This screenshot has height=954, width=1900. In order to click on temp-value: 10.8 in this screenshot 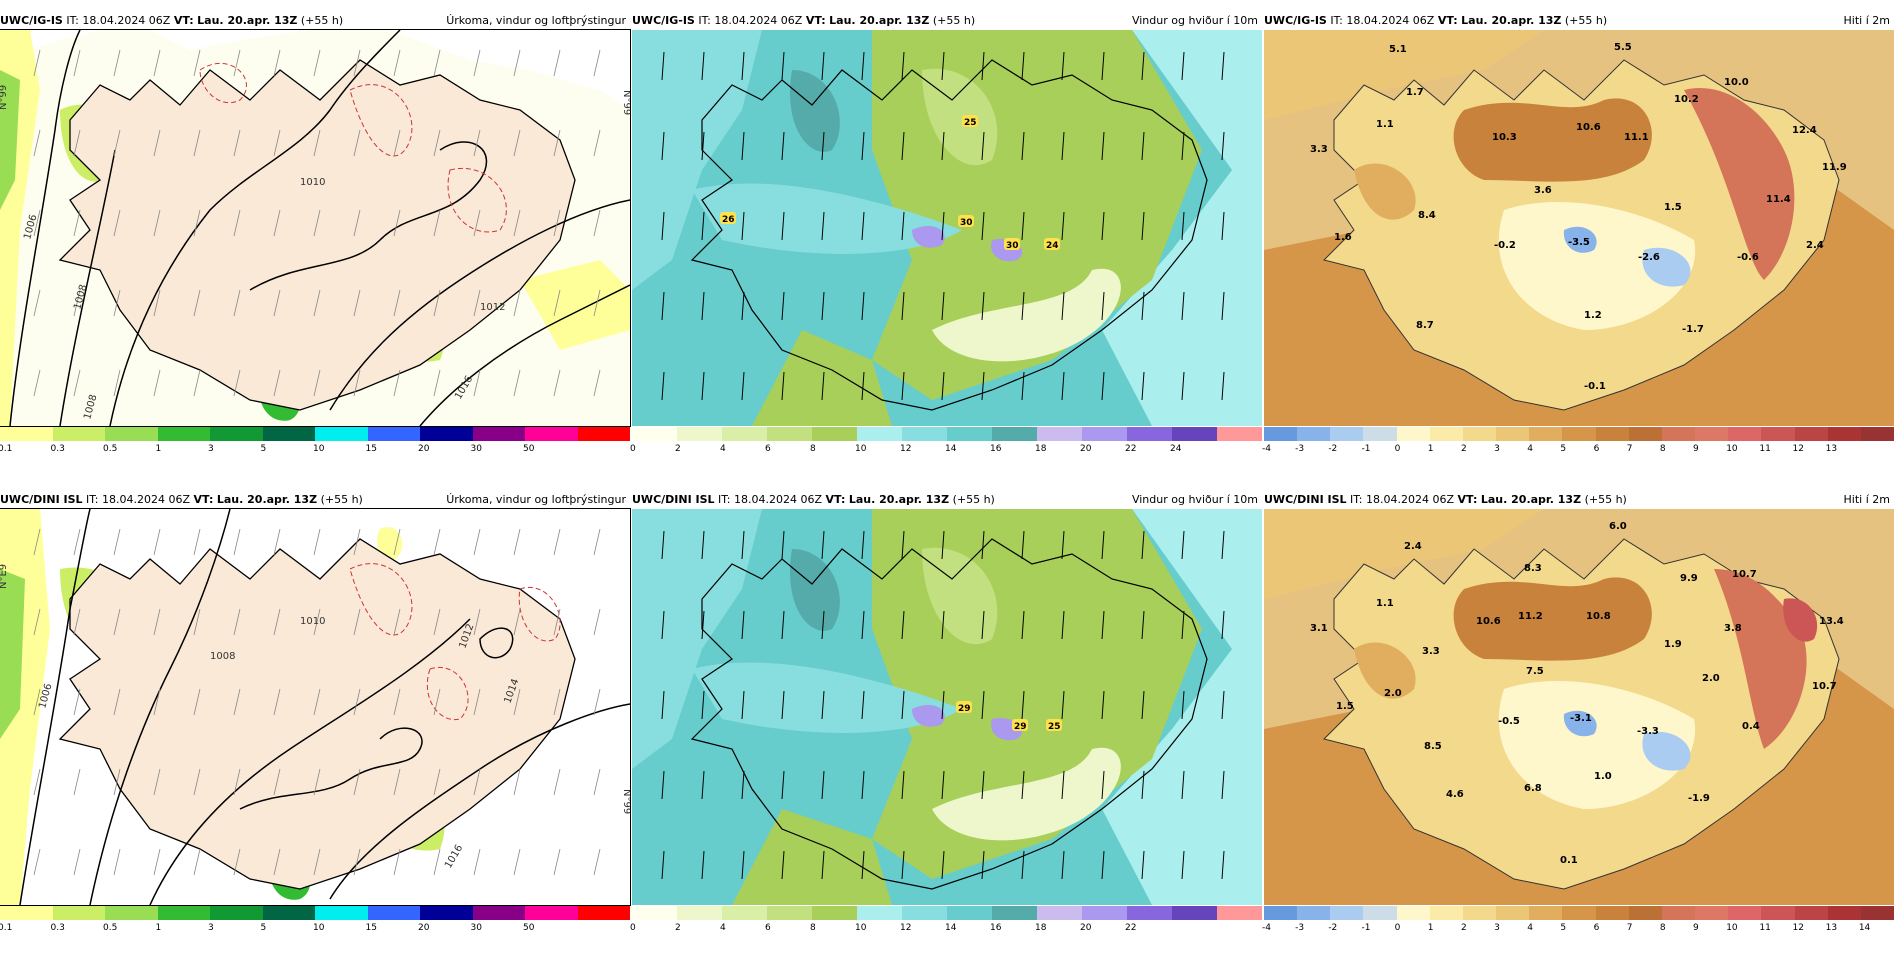, I will do `click(1598, 616)`.